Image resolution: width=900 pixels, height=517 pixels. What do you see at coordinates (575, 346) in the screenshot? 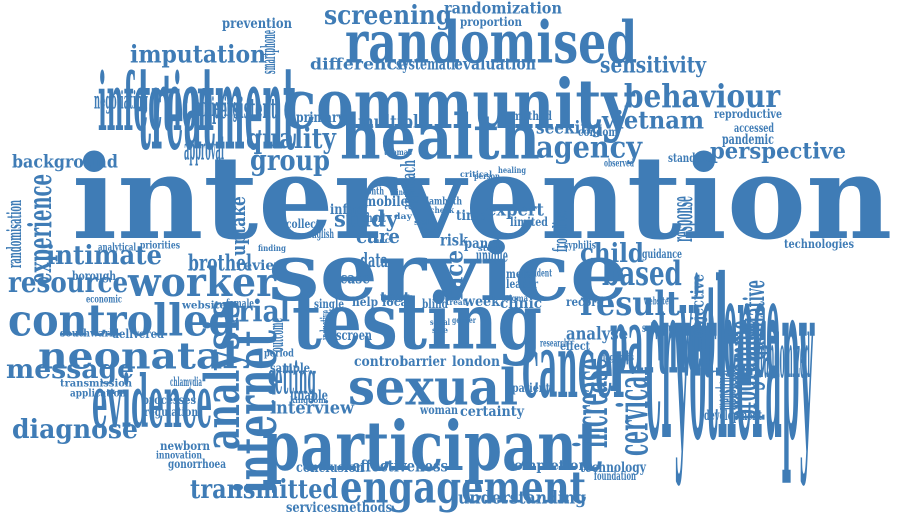
I see `word-effect: effect` at bounding box center [575, 346].